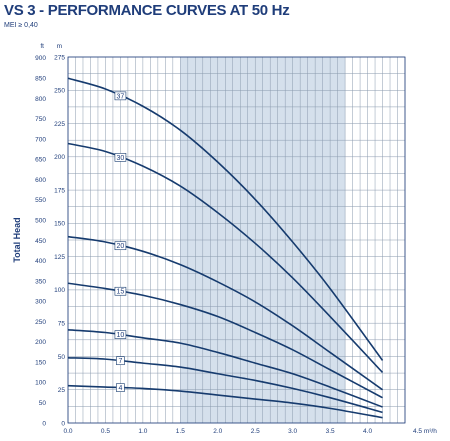 This screenshot has height=441, width=450. What do you see at coordinates (59, 190) in the screenshot?
I see `y-tick-m-7: 175` at bounding box center [59, 190].